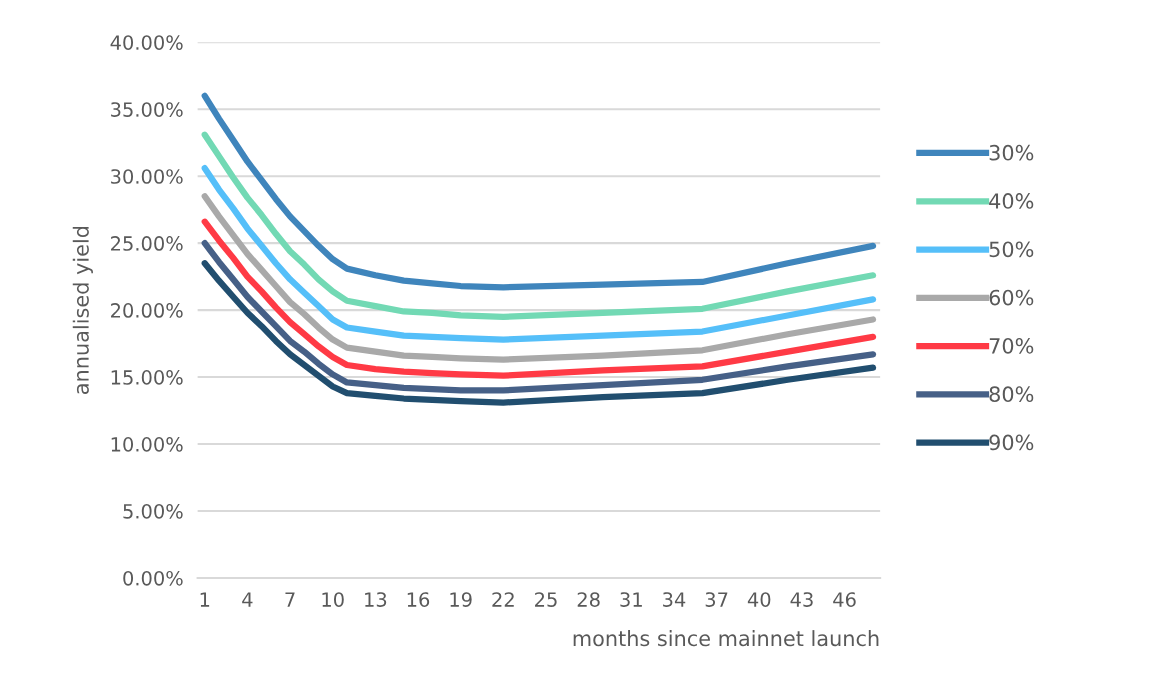  What do you see at coordinates (631, 599) in the screenshot?
I see `x-tick-label: 31` at bounding box center [631, 599].